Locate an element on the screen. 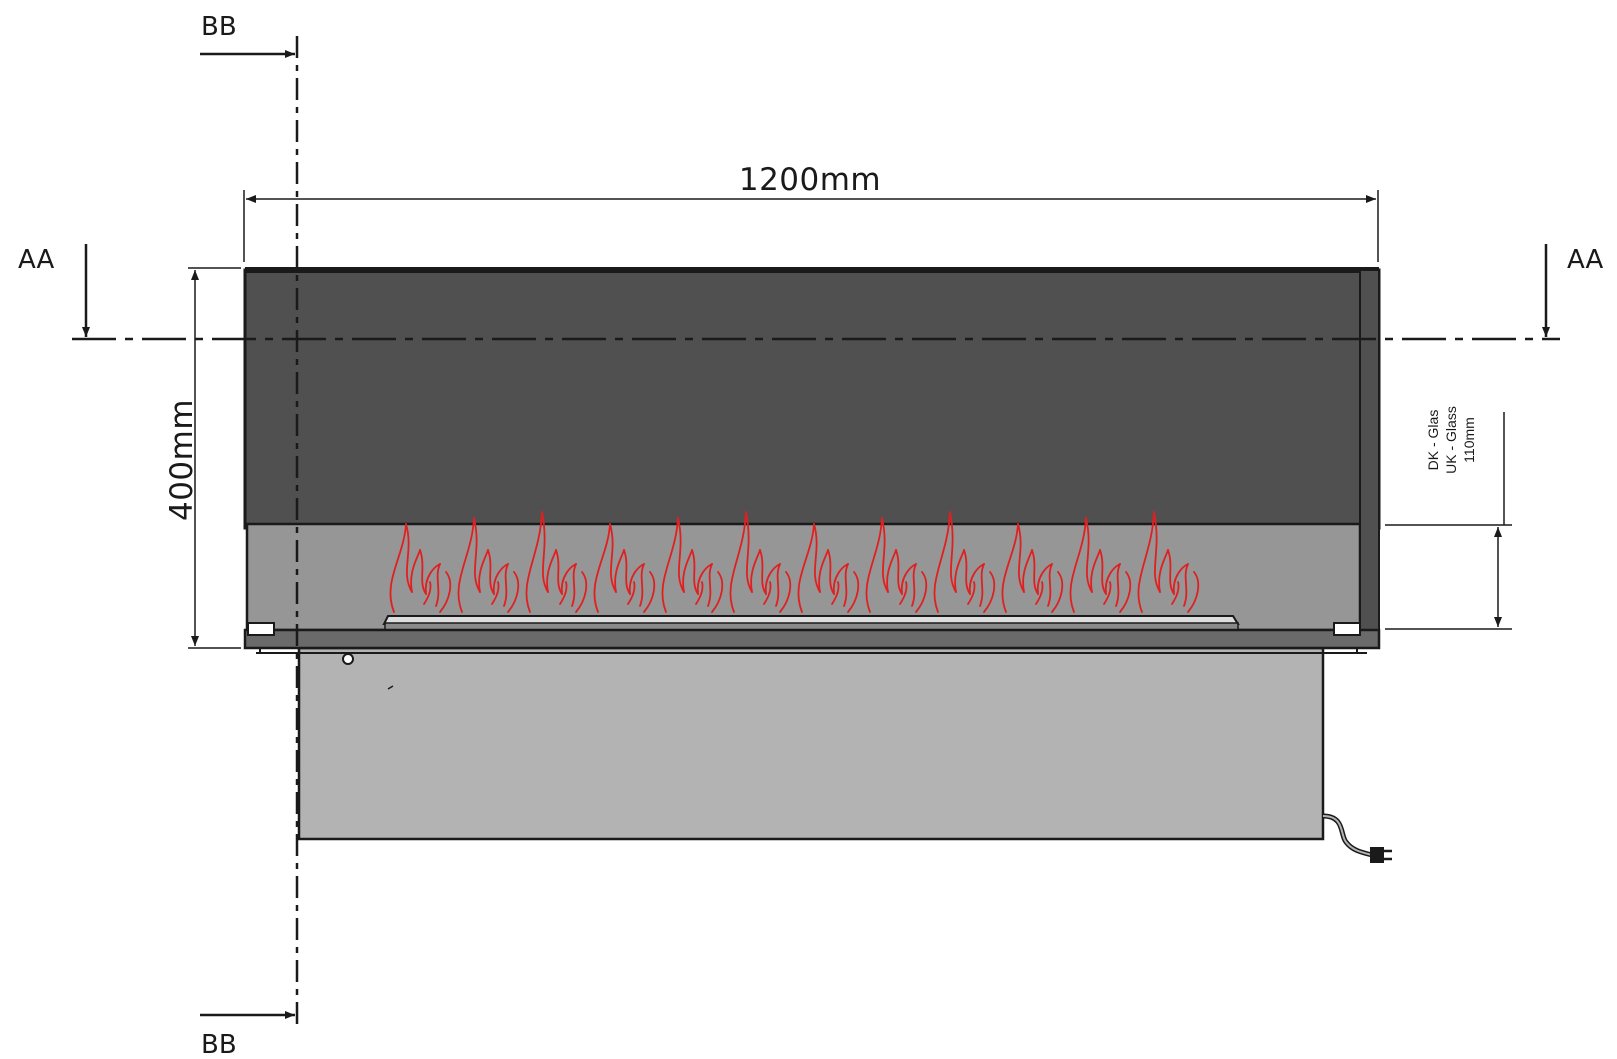  glass-label-height: 110mm is located at coordinates (1469, 440).